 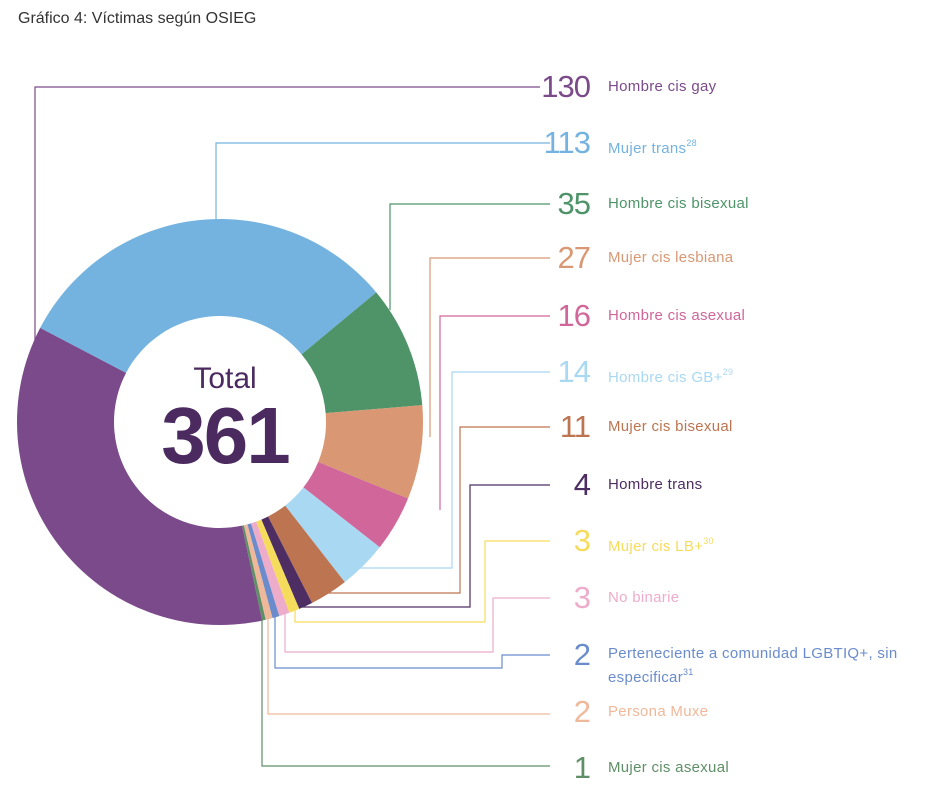 I want to click on category-label: Mujer cis asexual, so click(x=668, y=768).